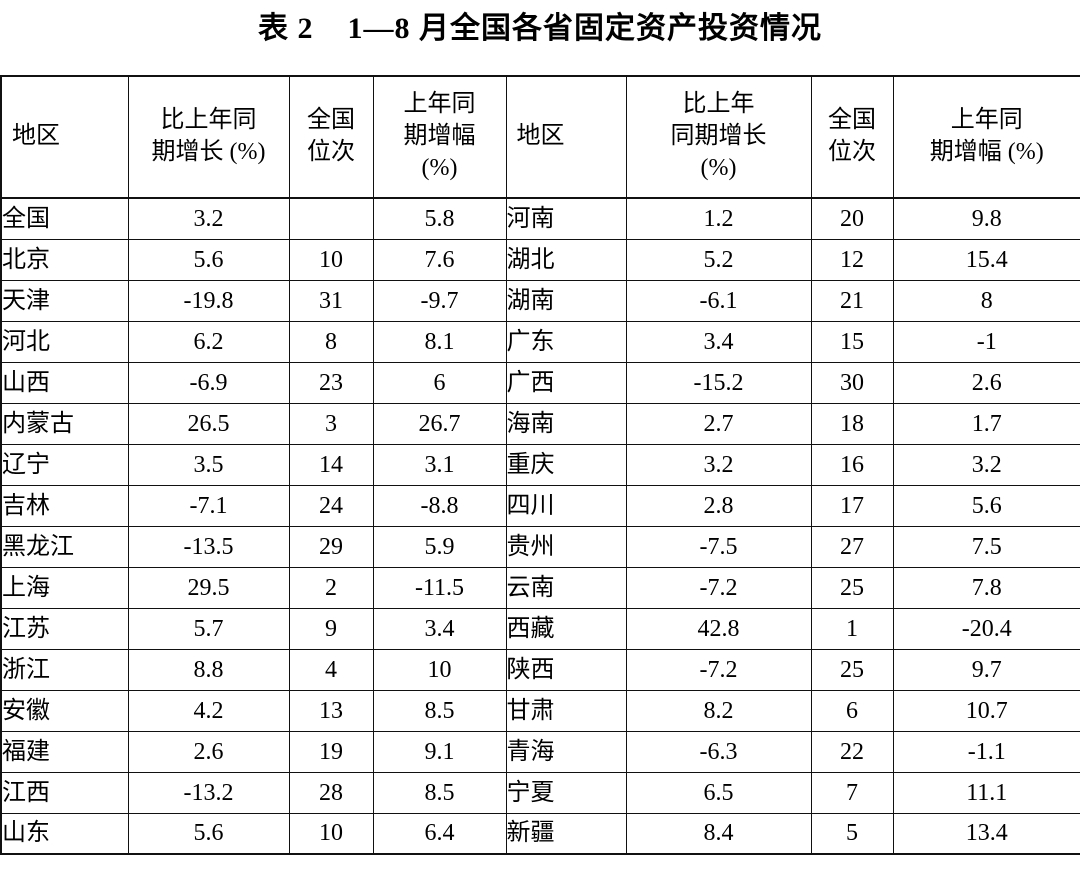 Image resolution: width=1080 pixels, height=870 pixels. What do you see at coordinates (331, 505) in the screenshot?
I see `cell-rank-left: 24` at bounding box center [331, 505].